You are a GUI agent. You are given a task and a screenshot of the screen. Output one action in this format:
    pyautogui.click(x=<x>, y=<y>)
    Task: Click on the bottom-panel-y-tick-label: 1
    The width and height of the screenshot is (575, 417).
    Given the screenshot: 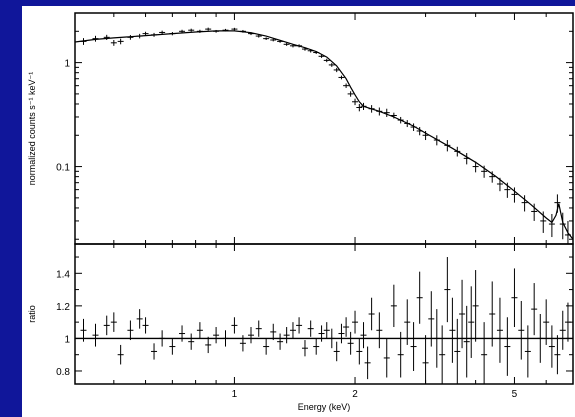 What is the action you would take?
    pyautogui.click(x=67, y=339)
    